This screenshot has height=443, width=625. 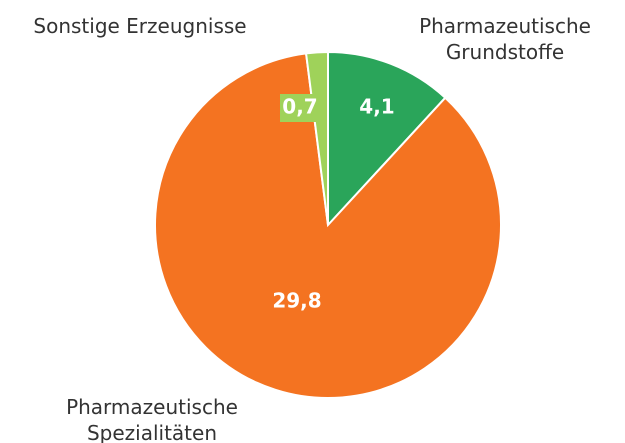 I want to click on category-label-line: Sonstige Erzeugnisse, so click(x=139, y=26).